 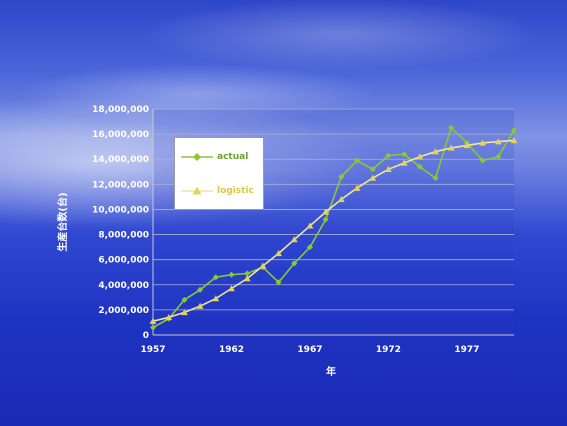 I want to click on legend-item-actual: actual, so click(x=221, y=157).